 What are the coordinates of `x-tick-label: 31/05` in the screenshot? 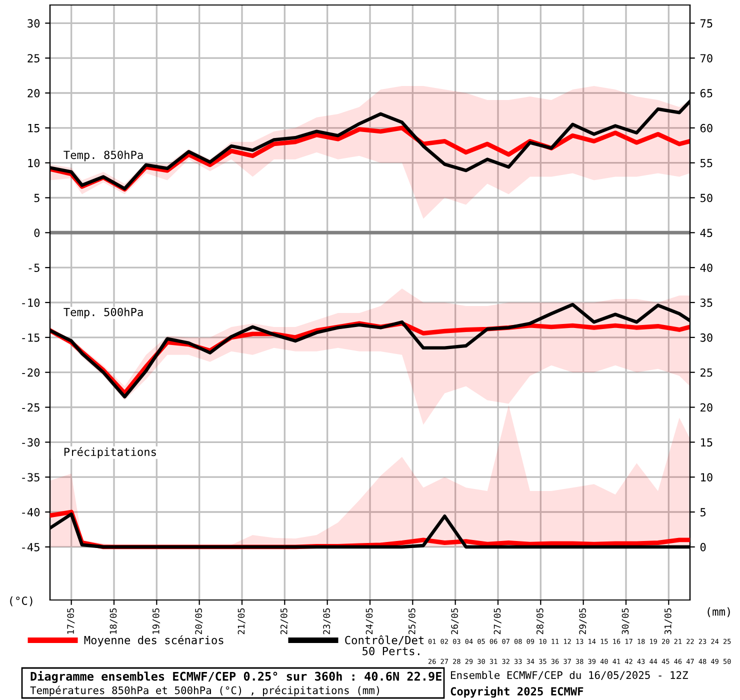 It's located at (668, 621).